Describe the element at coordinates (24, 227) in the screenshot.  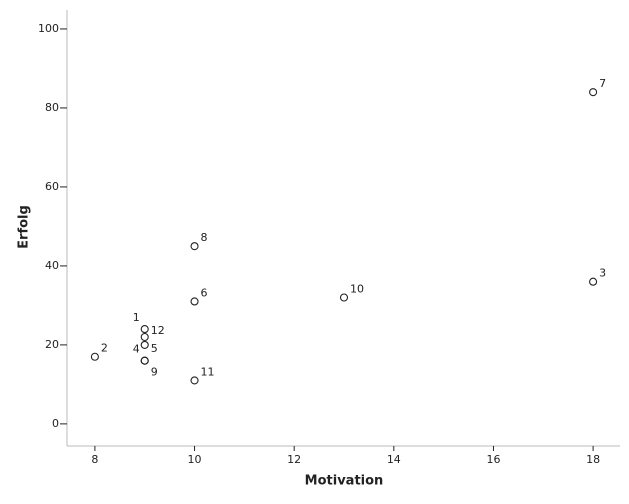
I see `y-axis-title: Erfolg` at that location.